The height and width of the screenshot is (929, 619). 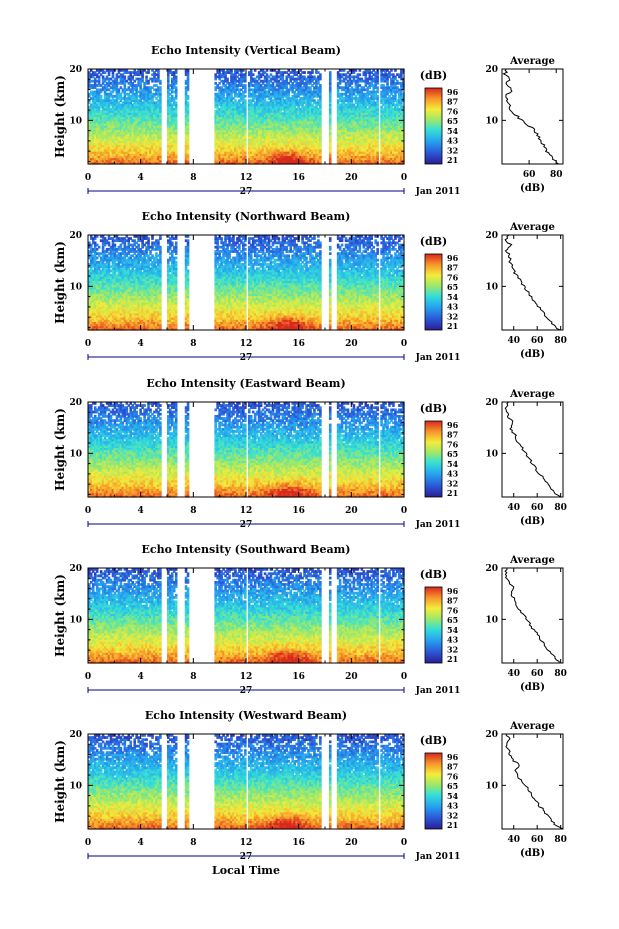 What do you see at coordinates (246, 50) in the screenshot?
I see `panel-title: Echo Intensity (Vertical Beam)` at bounding box center [246, 50].